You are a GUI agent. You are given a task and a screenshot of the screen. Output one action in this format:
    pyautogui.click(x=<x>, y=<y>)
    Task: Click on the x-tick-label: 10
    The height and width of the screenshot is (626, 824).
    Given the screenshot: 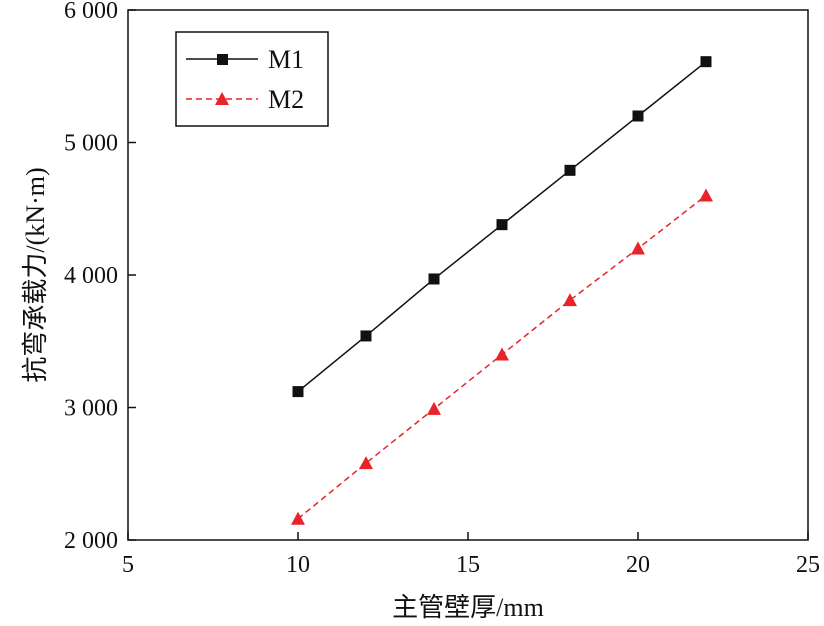 What is the action you would take?
    pyautogui.click(x=298, y=565)
    